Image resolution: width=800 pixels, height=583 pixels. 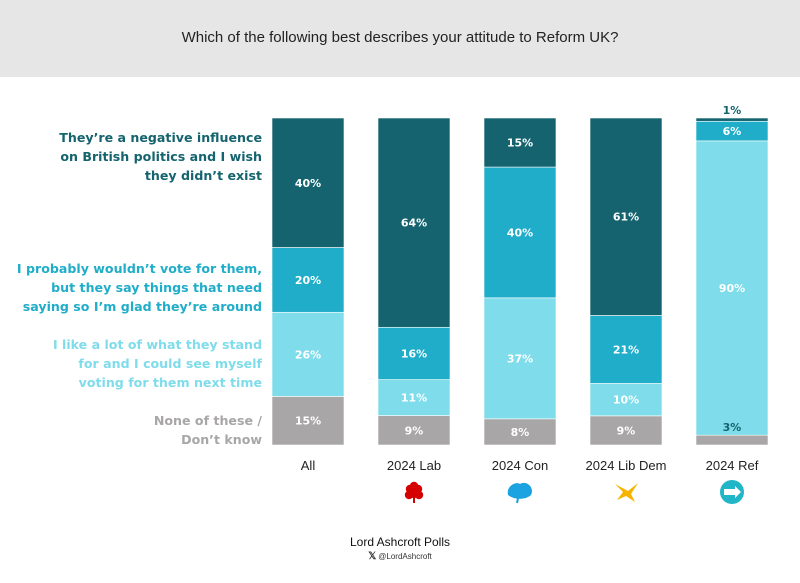 What do you see at coordinates (137, 430) in the screenshot?
I see `legend-label: None of these / Don’t know` at bounding box center [137, 430].